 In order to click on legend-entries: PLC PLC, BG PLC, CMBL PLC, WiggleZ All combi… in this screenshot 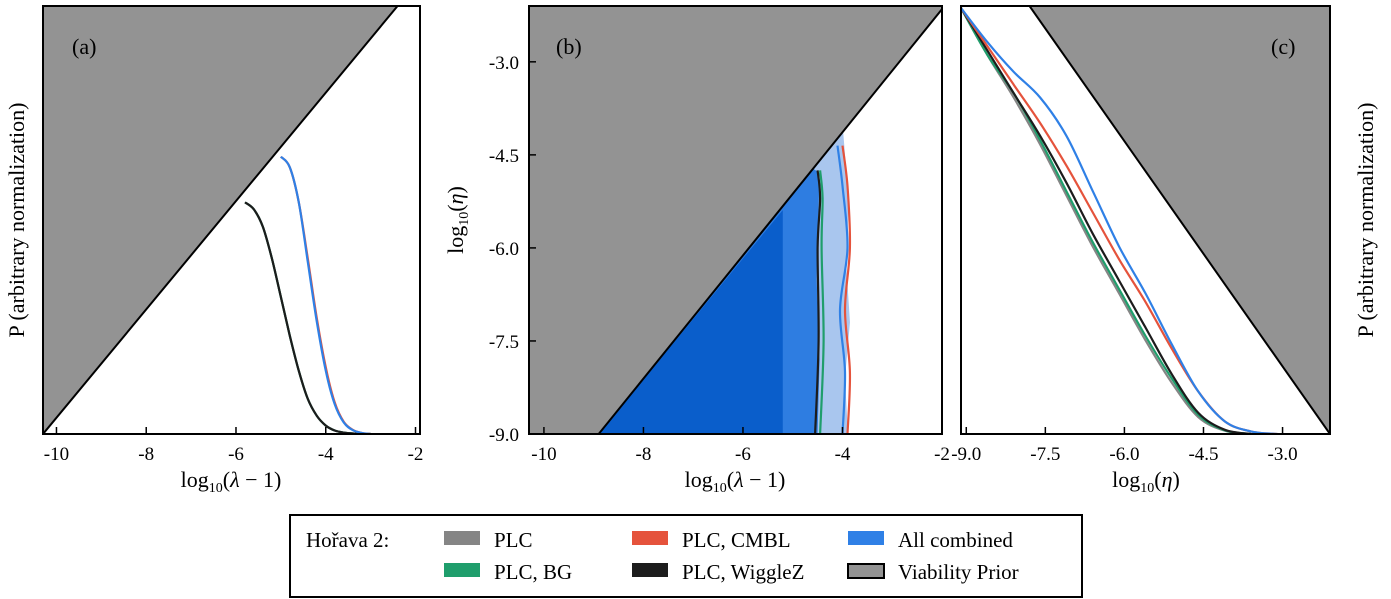, I will do `click(731, 556)`.